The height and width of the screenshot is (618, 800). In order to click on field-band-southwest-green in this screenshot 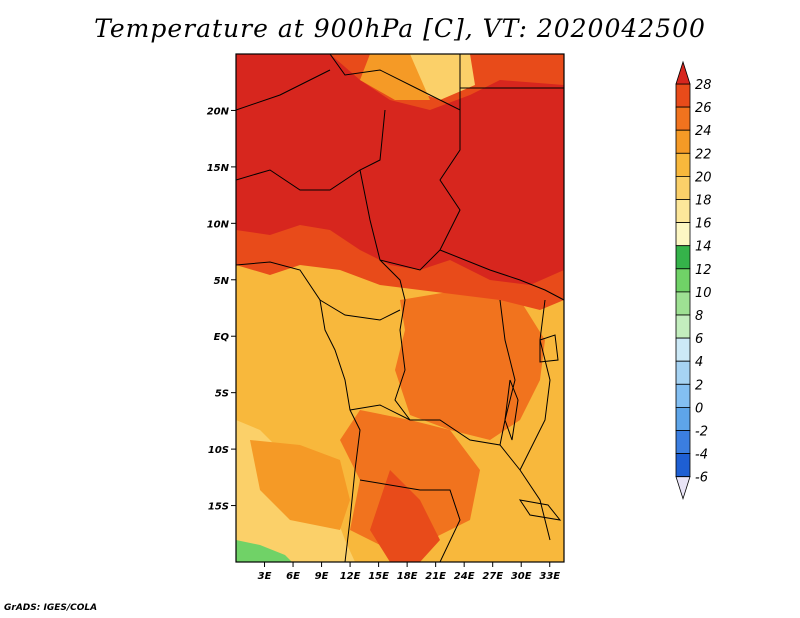, I will do `click(264, 551)`.